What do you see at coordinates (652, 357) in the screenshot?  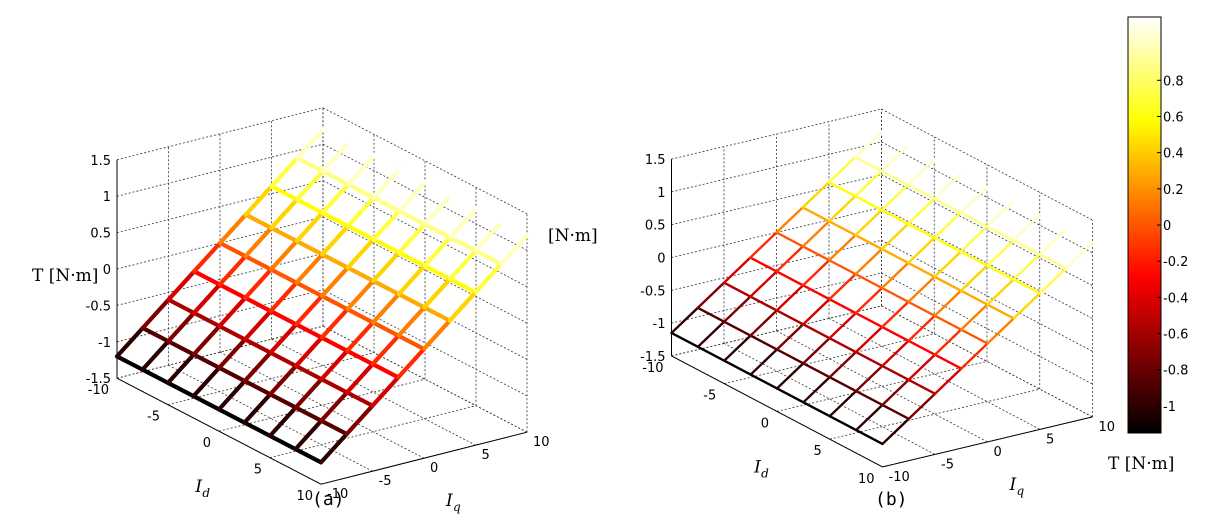 I see `z-tick-label: -1.5` at bounding box center [652, 357].